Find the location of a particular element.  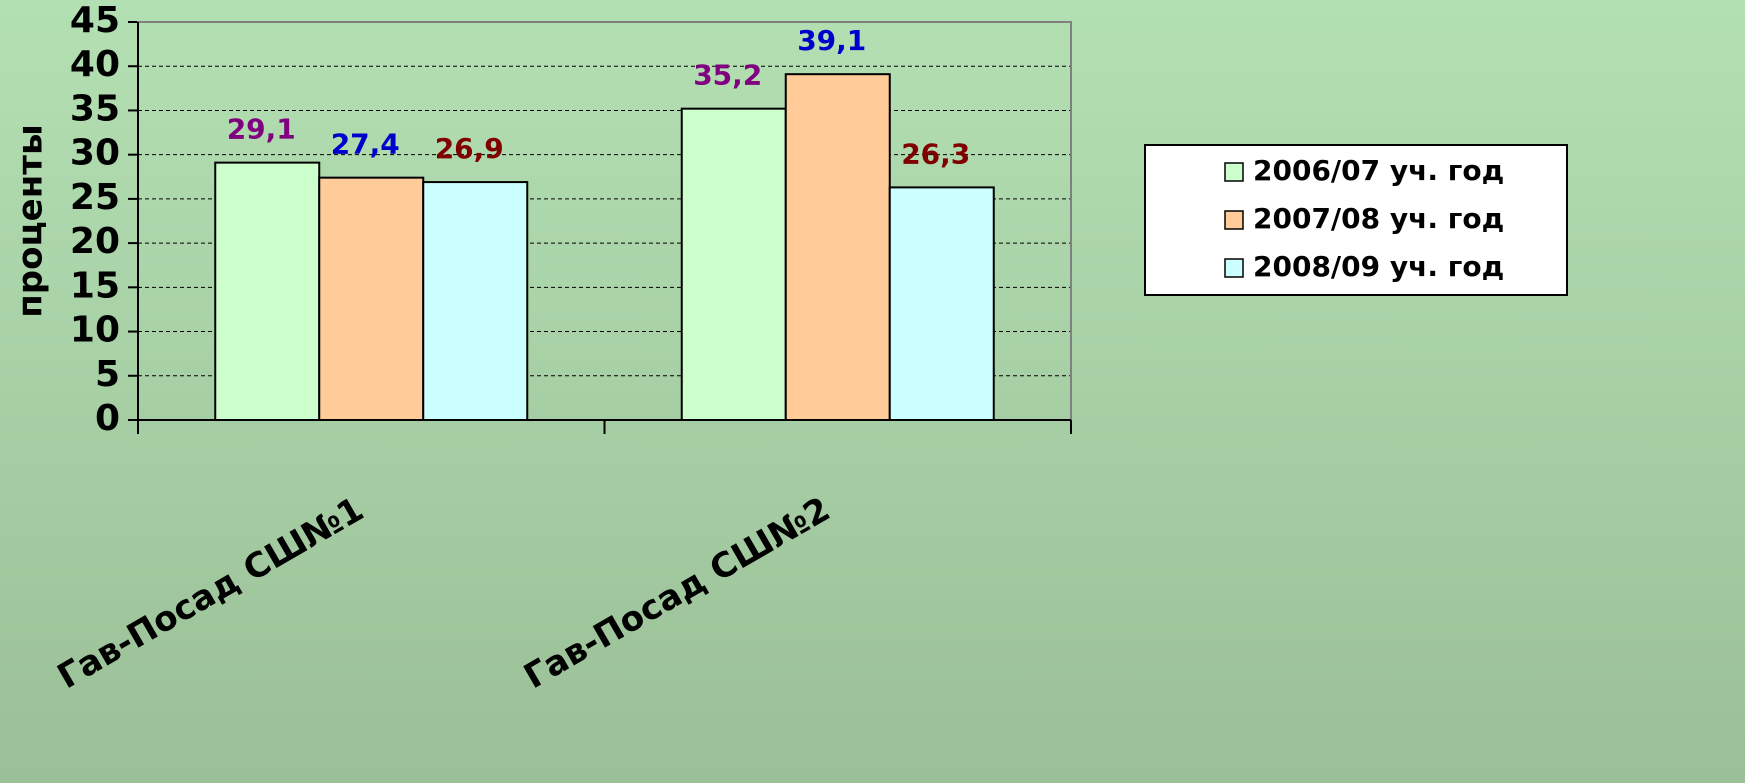

value-label: 26,9 is located at coordinates (469, 148).